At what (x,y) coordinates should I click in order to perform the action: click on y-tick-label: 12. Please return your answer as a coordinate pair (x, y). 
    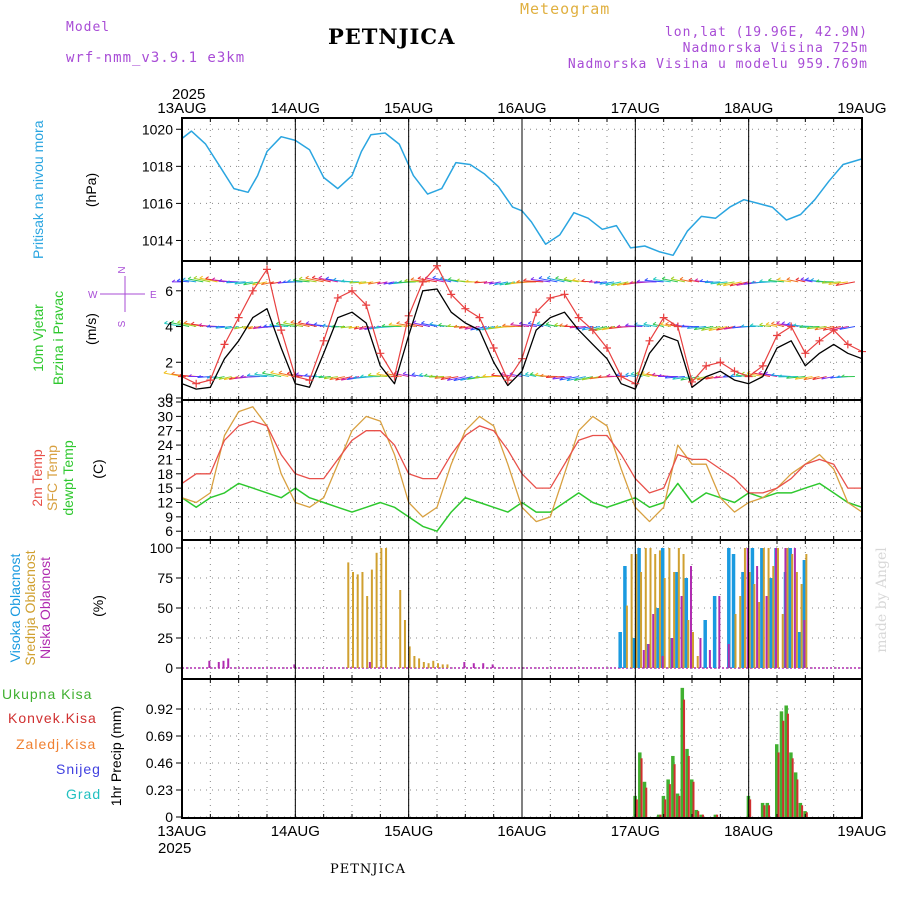
    Looking at the image, I should click on (165, 503).